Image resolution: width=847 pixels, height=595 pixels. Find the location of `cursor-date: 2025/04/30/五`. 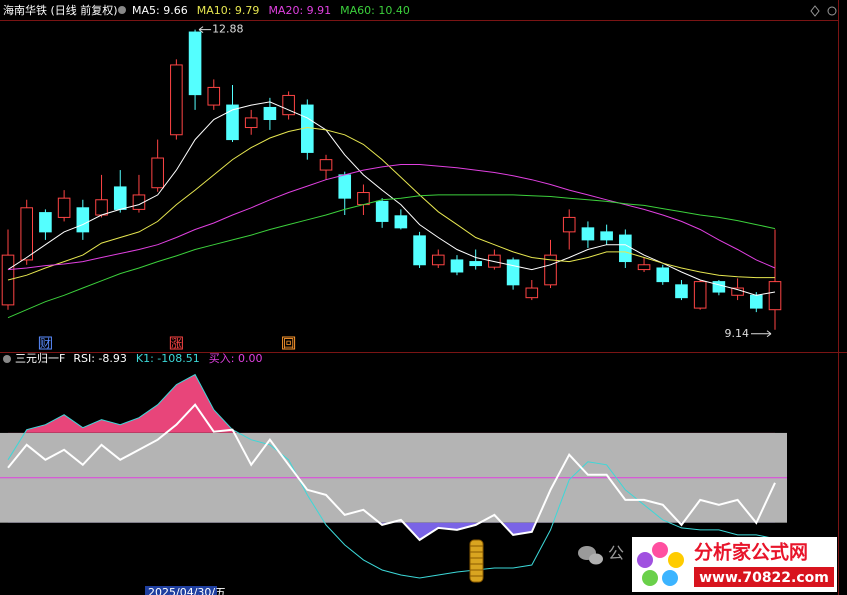

cursor-date: 2025/04/30/五 is located at coordinates (187, 590).